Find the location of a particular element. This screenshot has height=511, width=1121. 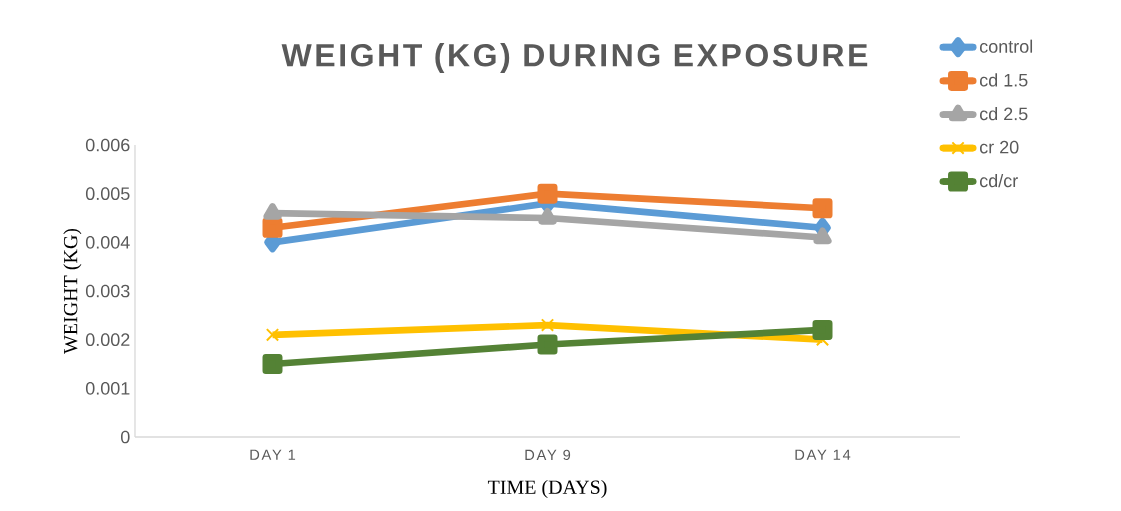

legend-label: cd 2.5 is located at coordinates (1003, 114).